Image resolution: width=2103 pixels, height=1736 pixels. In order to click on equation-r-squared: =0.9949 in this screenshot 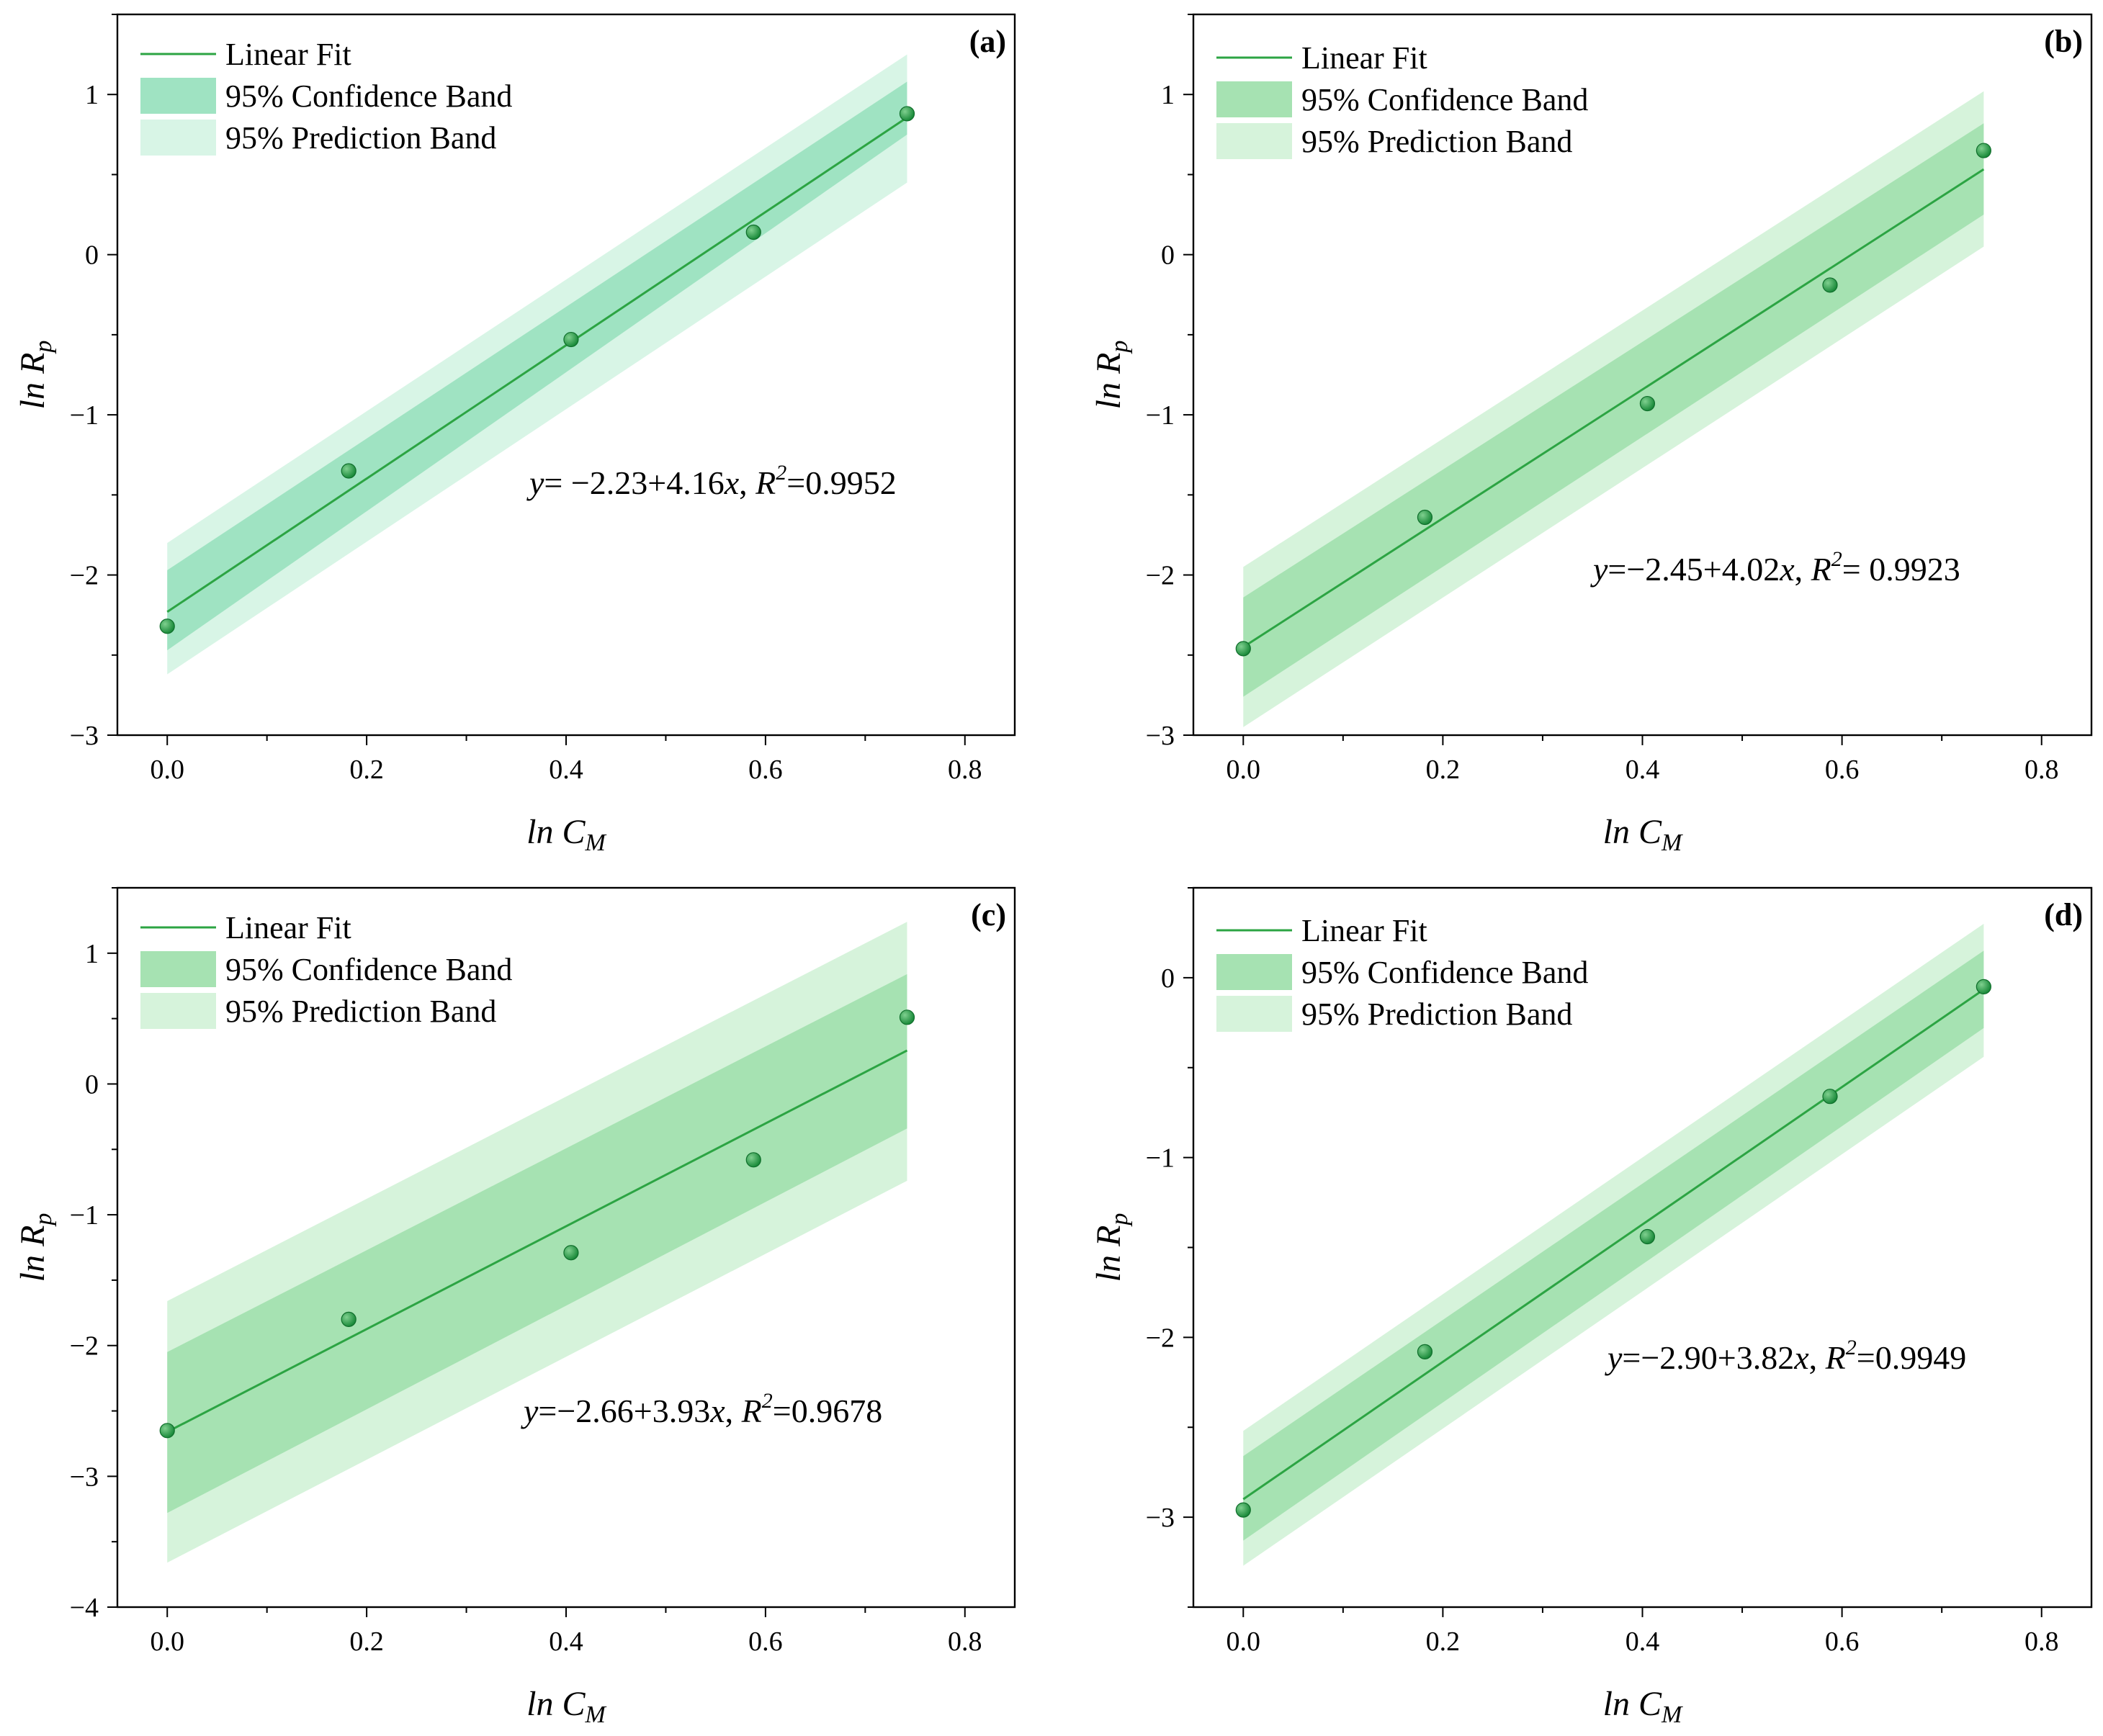, I will do `click(1911, 1357)`.